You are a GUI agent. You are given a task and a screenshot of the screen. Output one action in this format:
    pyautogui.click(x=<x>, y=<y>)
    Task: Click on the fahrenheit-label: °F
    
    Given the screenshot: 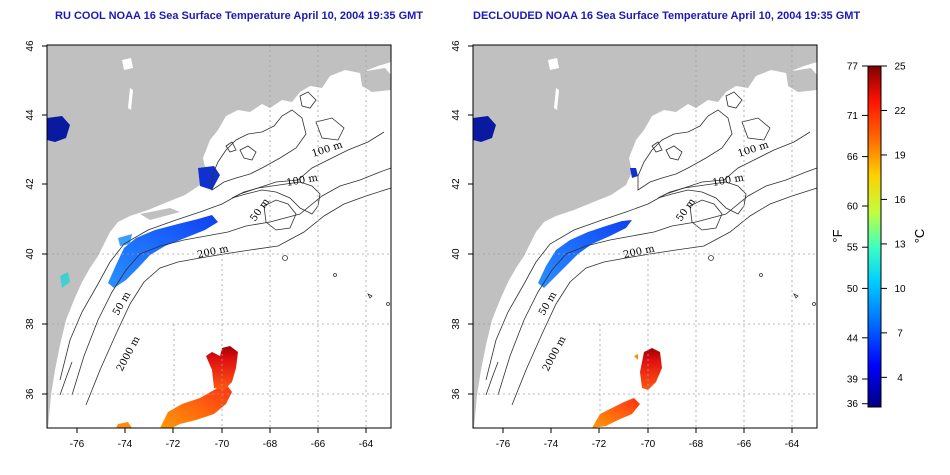 What is the action you would take?
    pyautogui.click(x=837, y=235)
    